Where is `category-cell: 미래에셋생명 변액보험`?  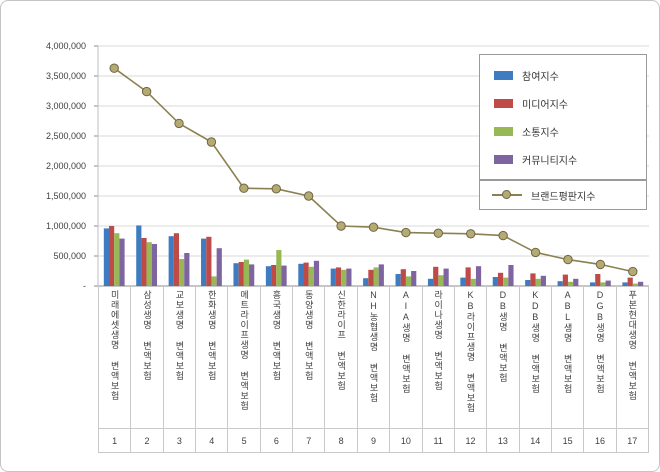
category-cell: 미래에셋생명 변액보험 is located at coordinates (115, 357).